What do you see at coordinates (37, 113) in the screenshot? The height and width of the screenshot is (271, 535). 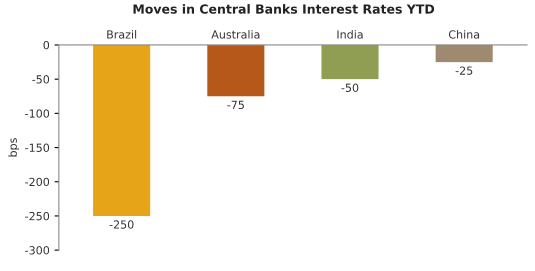 I see `y-tick-label: -100` at bounding box center [37, 113].